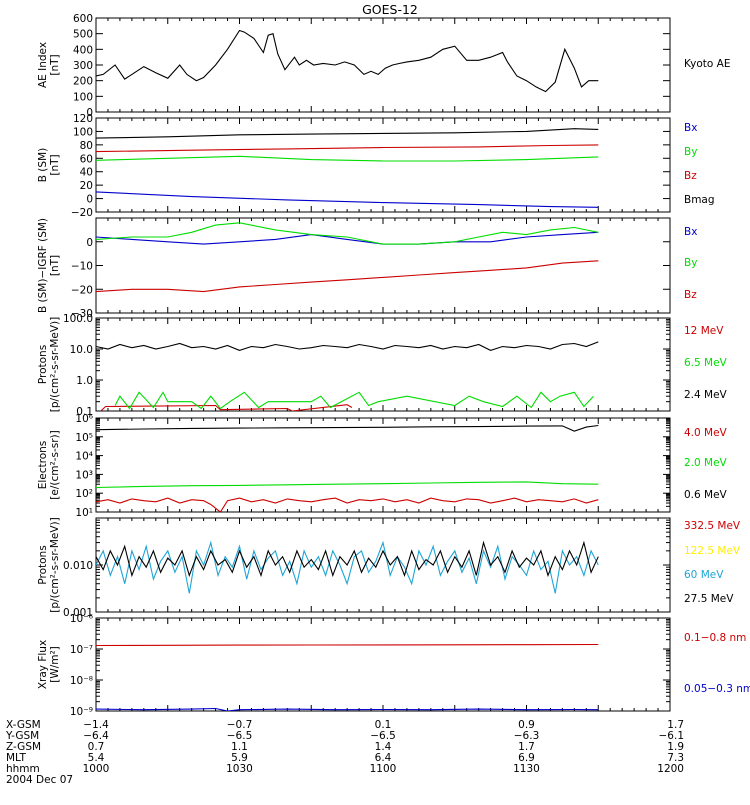 The height and width of the screenshot is (805, 750). Describe the element at coordinates (39, 780) in the screenshot. I see `footer-row-label: 2004 Dec 07` at that location.